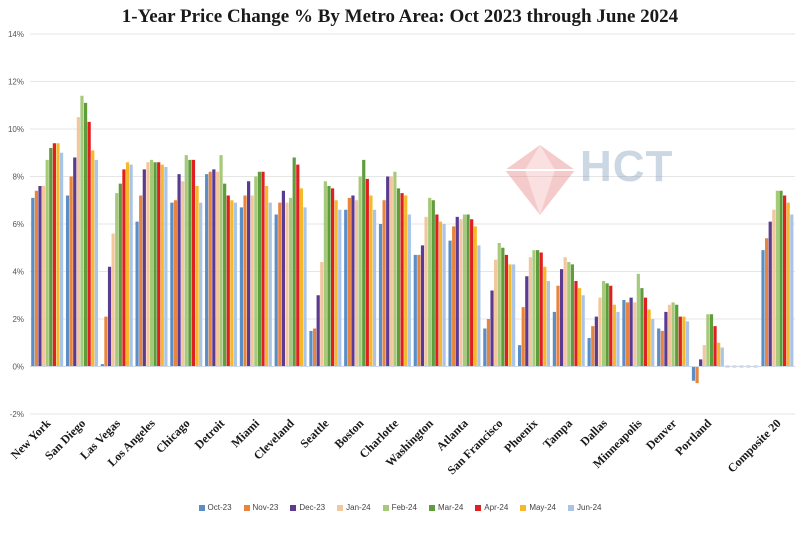 The width and height of the screenshot is (800, 534). Describe the element at coordinates (496, 507) in the screenshot. I see `legend-label: Apr-24` at that location.